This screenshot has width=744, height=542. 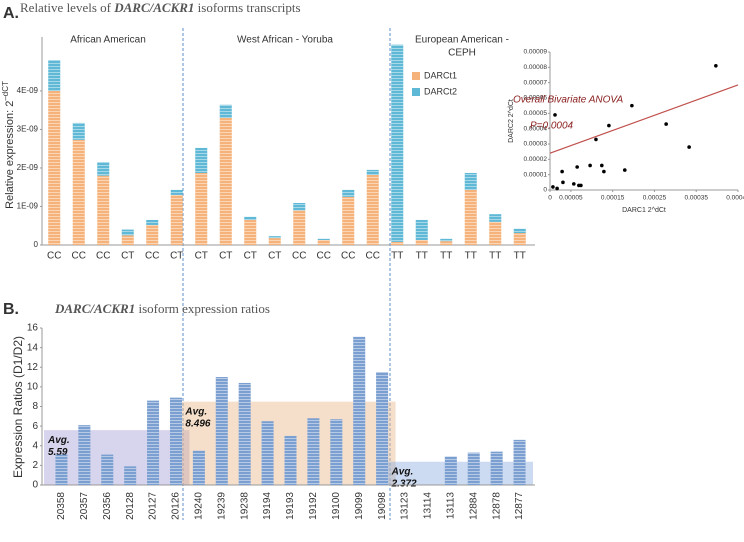 What do you see at coordinates (244, 506) in the screenshot?
I see `x-tick-label: 19238` at bounding box center [244, 506].